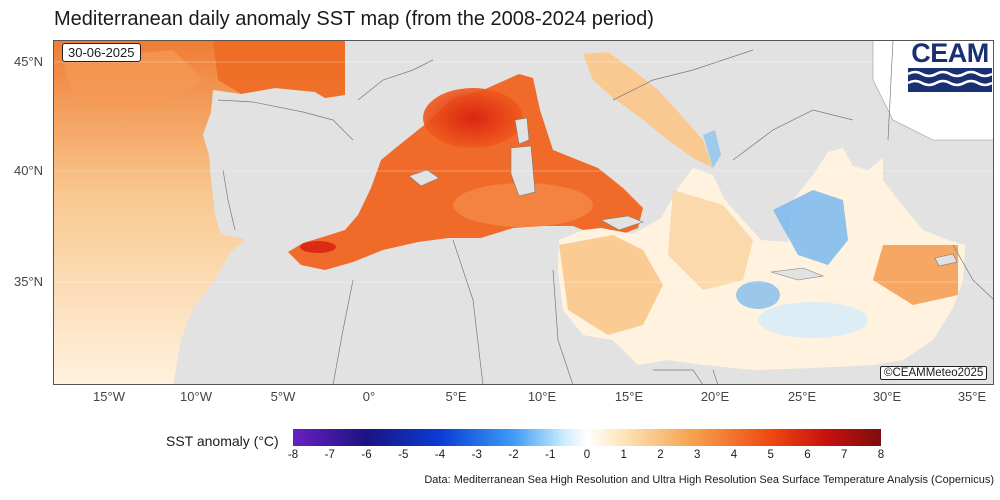 The image size is (1000, 500). I want to click on color-scale-tick: 3, so click(697, 455).